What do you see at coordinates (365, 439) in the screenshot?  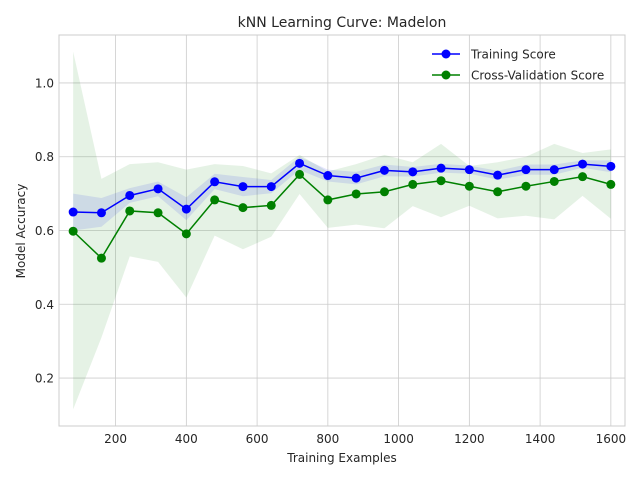 I see `x-tick-labels: 200 400 600 800 1000 1200 1400 1600` at bounding box center [365, 439].